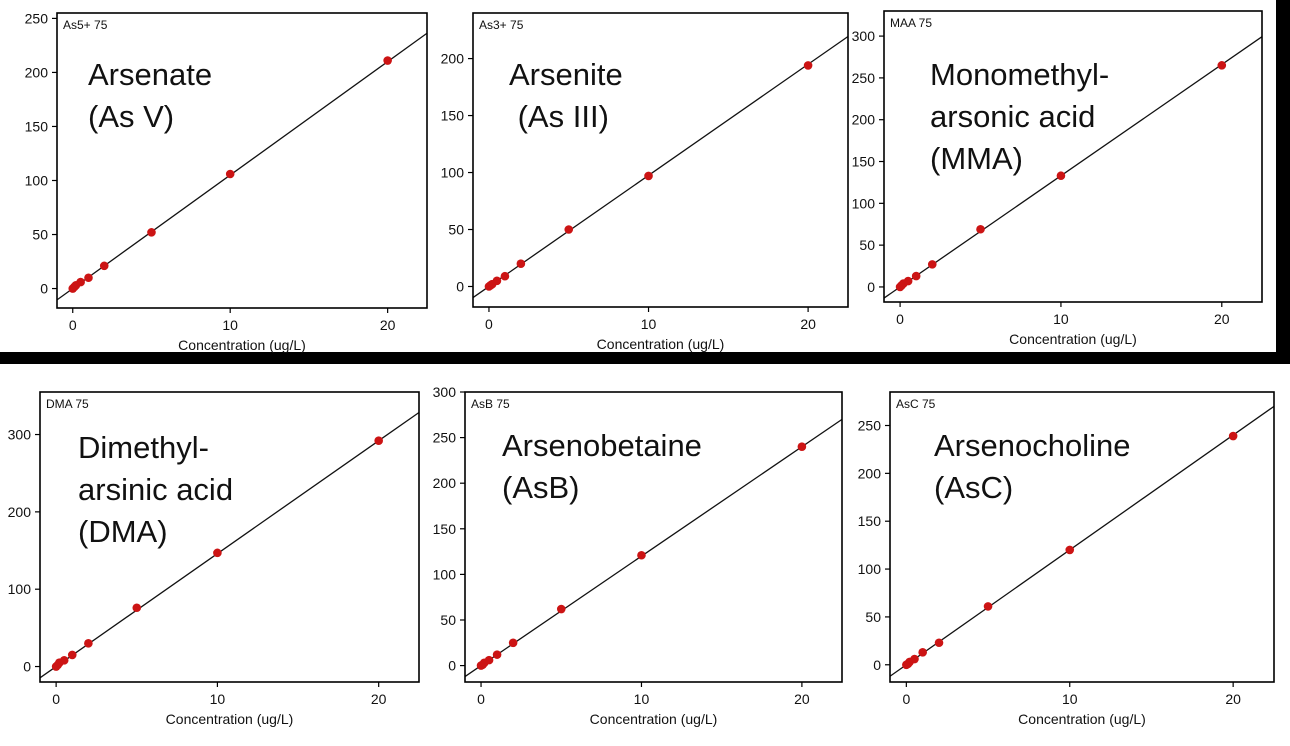  Describe the element at coordinates (85, 25) in the screenshot. I see `chart-tag: As5+ 75` at that location.